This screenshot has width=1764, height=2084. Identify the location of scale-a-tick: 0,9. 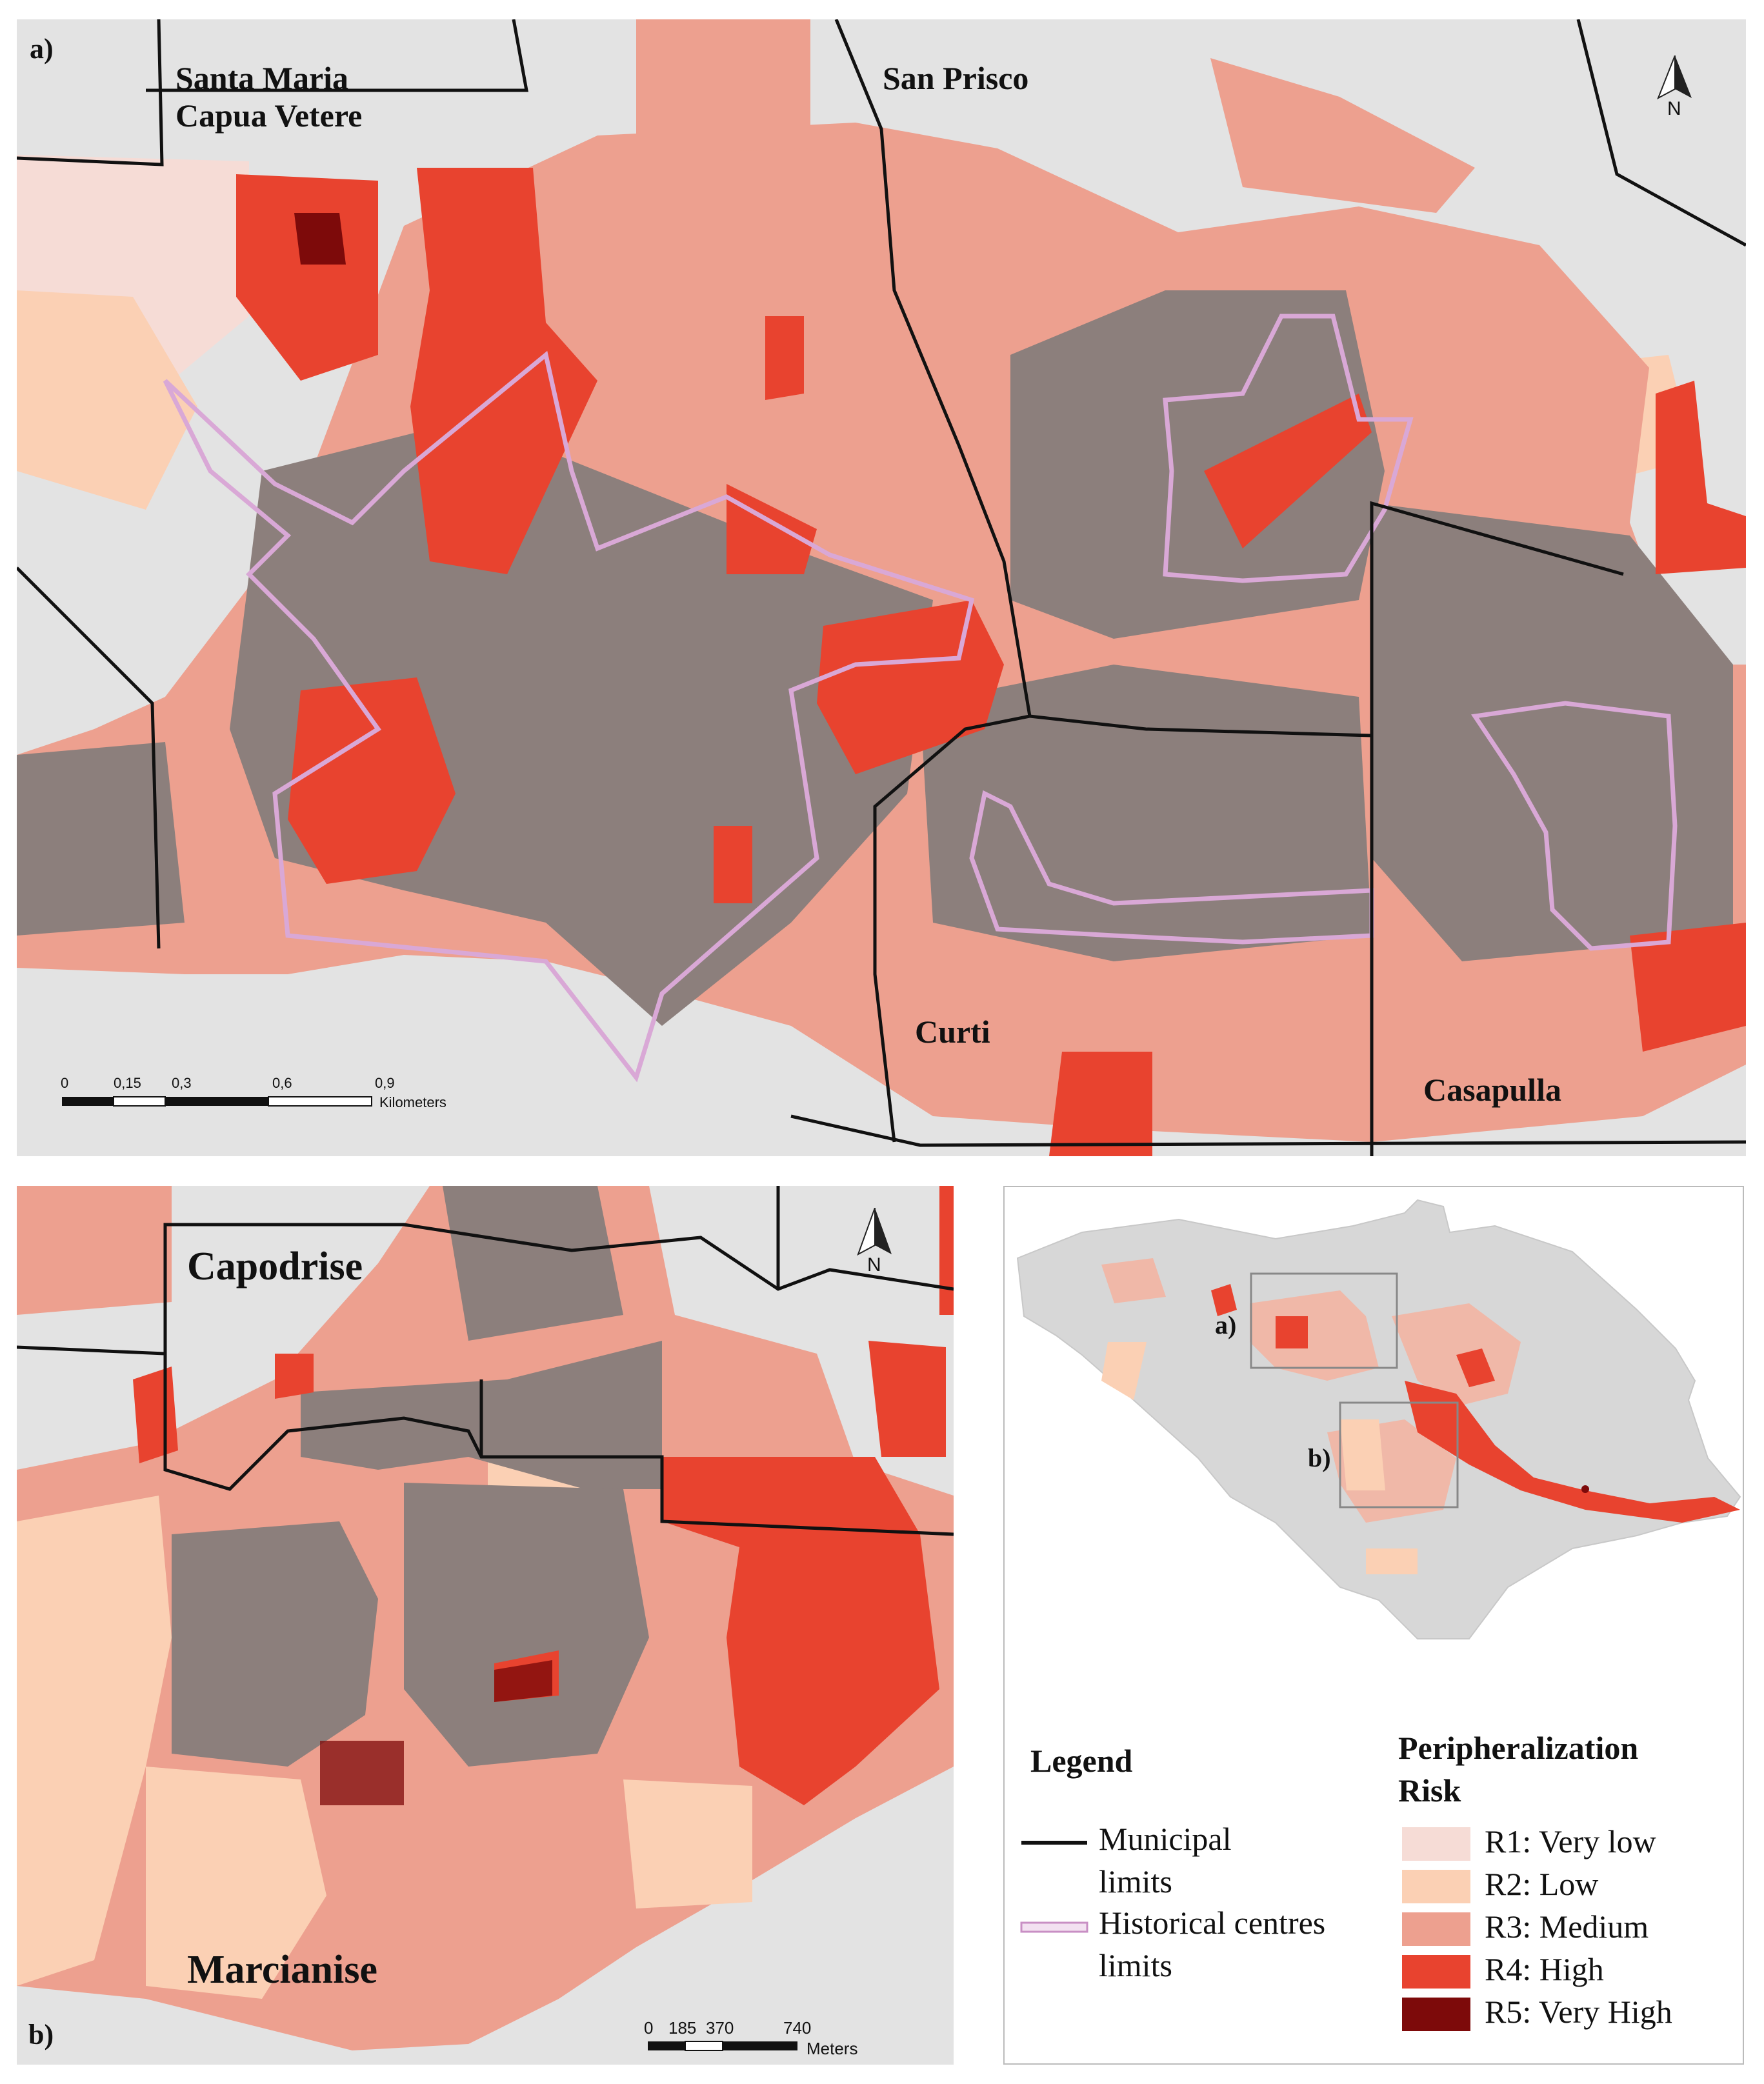
(385, 1083).